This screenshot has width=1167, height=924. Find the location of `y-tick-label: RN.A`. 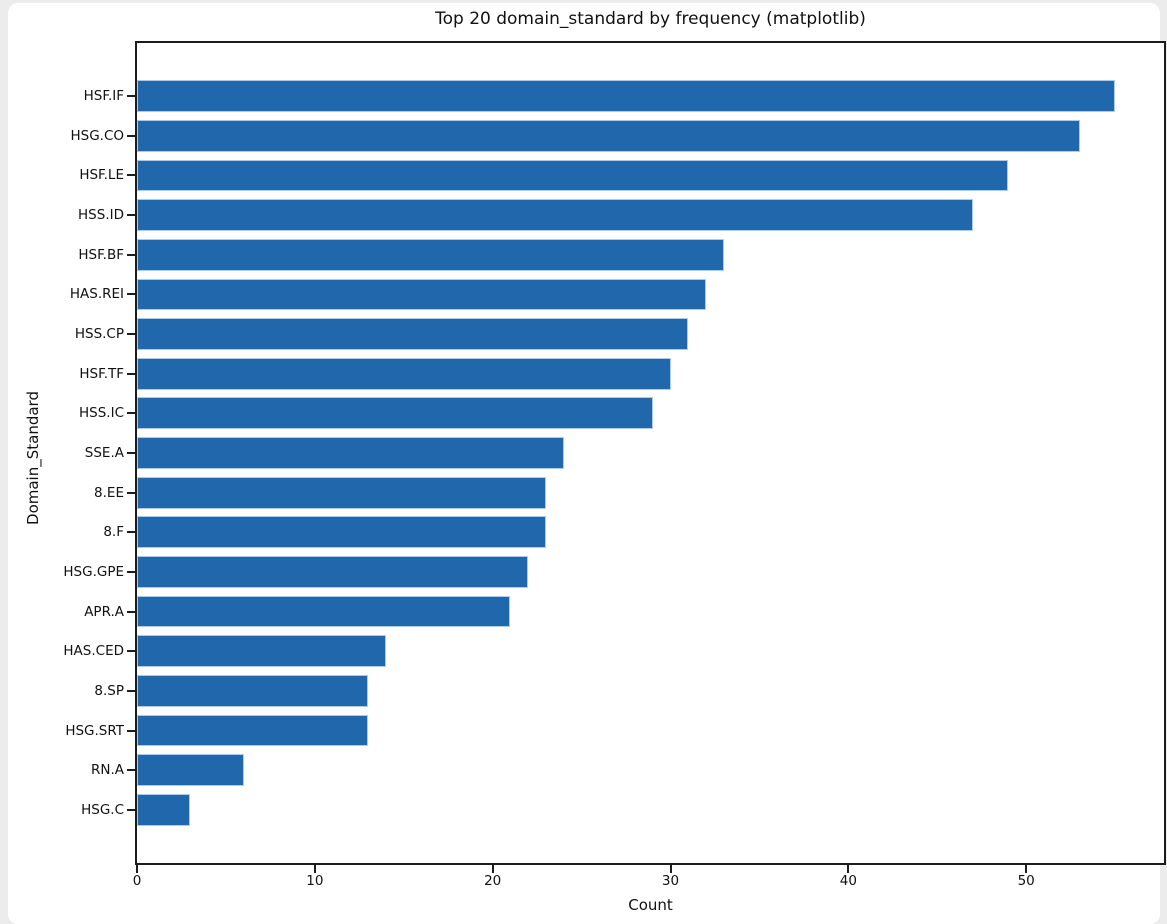

y-tick-label: RN.A is located at coordinates (107, 770).